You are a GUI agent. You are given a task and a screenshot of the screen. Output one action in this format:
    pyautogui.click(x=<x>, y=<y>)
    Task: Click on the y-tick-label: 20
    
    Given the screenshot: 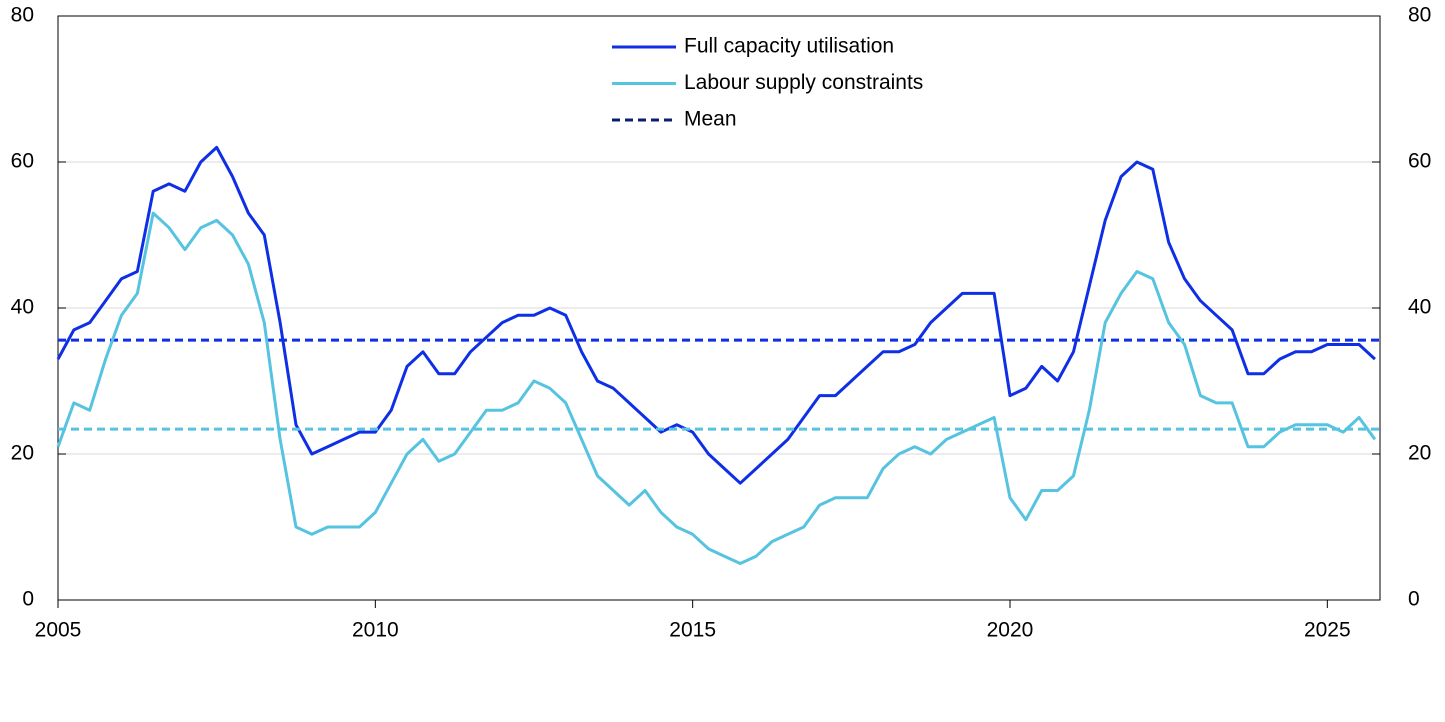 What is the action you would take?
    pyautogui.click(x=22, y=453)
    